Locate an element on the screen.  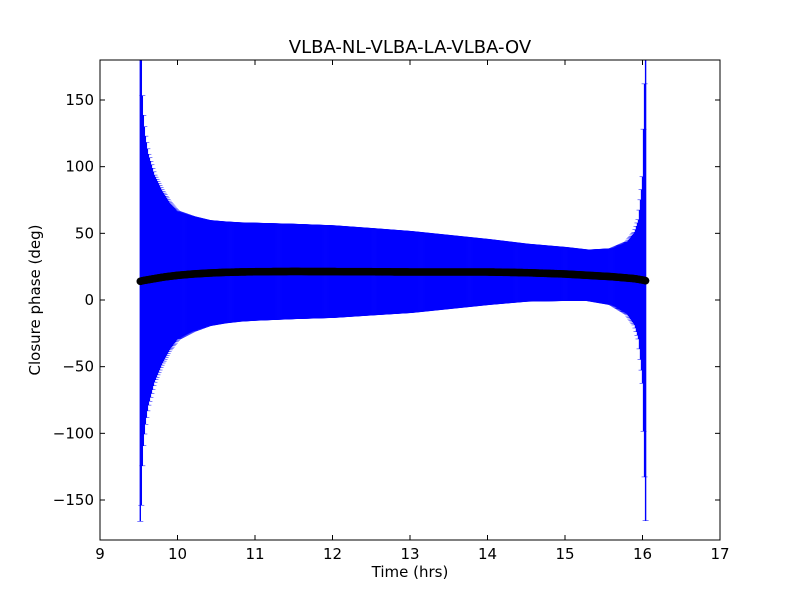
x-tick-label: 10 is located at coordinates (177, 554).